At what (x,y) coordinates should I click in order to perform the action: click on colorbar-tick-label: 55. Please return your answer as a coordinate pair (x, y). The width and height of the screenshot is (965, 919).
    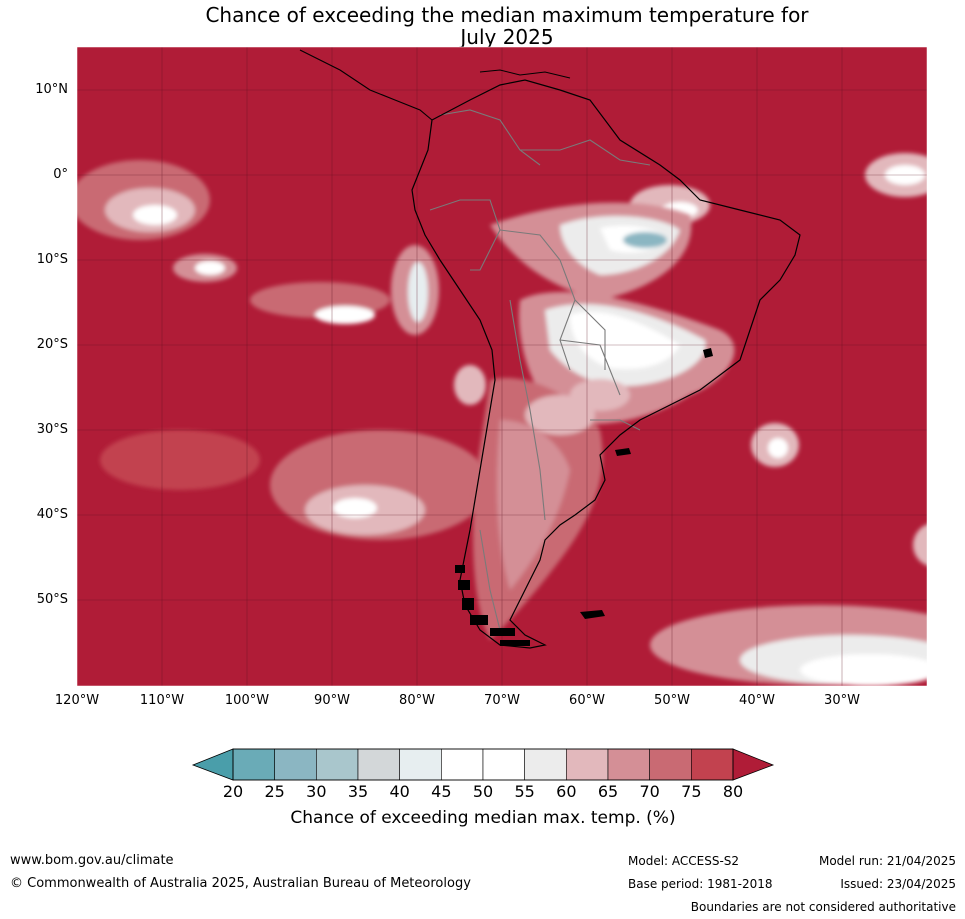
    Looking at the image, I should click on (524, 791).